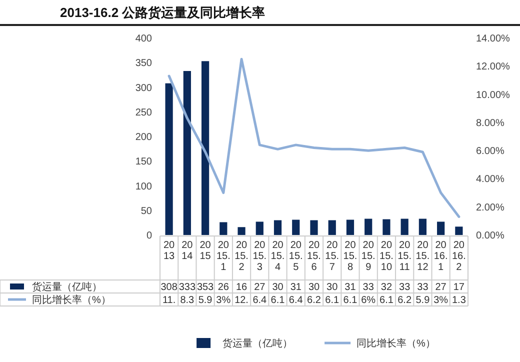  What do you see at coordinates (187, 287) in the screenshot?
I see `data-label: 333` at bounding box center [187, 287].